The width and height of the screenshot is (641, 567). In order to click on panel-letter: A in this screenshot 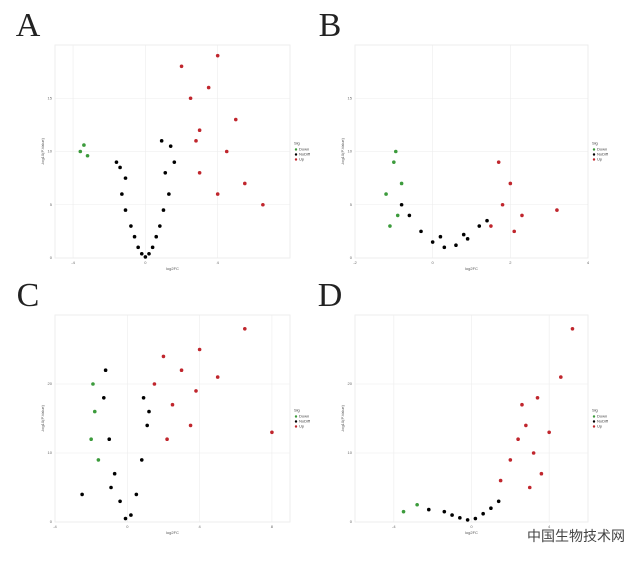, I will do `click(28, 25)`.